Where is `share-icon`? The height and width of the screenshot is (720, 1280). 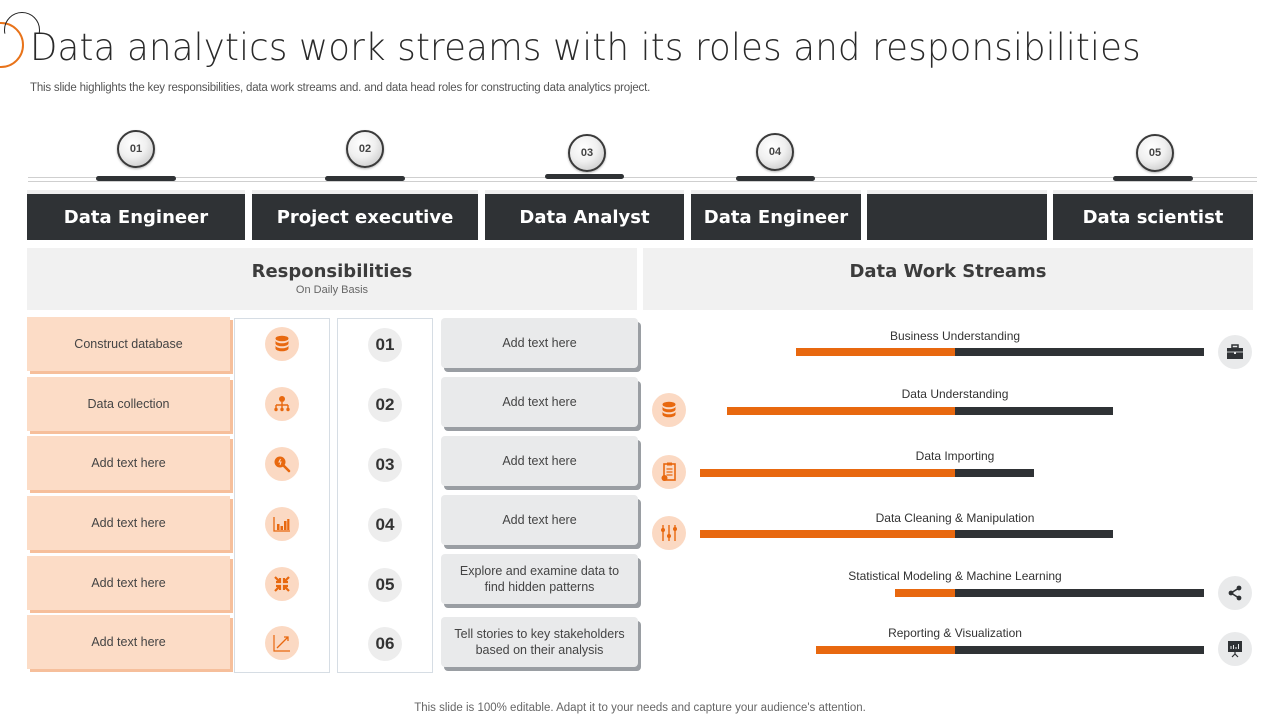
share-icon is located at coordinates (1235, 593).